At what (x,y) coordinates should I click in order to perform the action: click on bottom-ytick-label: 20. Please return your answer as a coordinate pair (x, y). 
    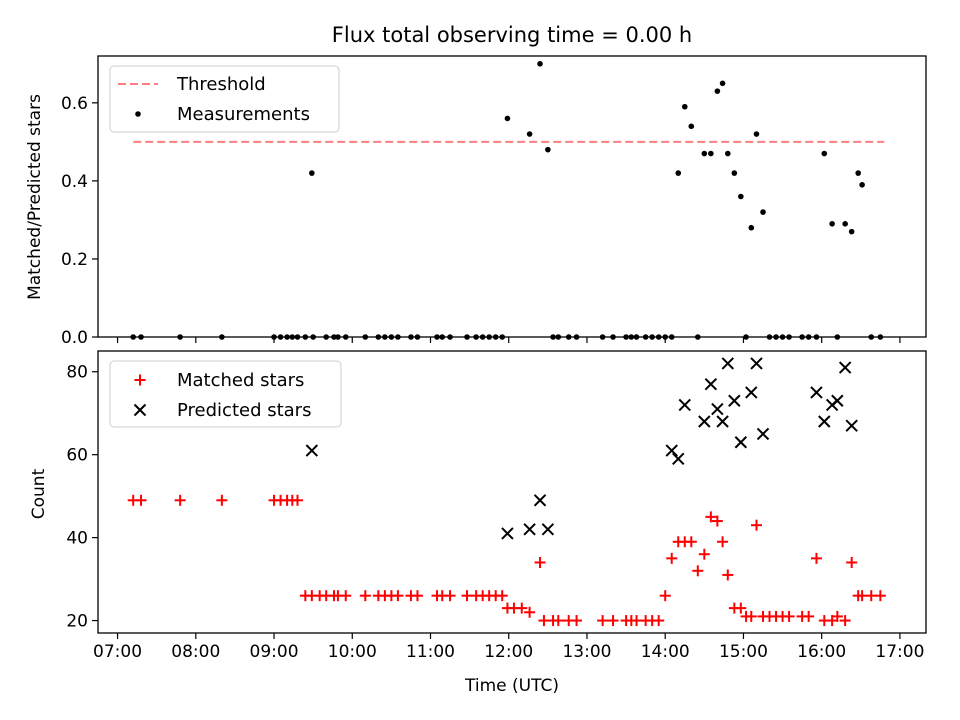
    Looking at the image, I should click on (77, 622).